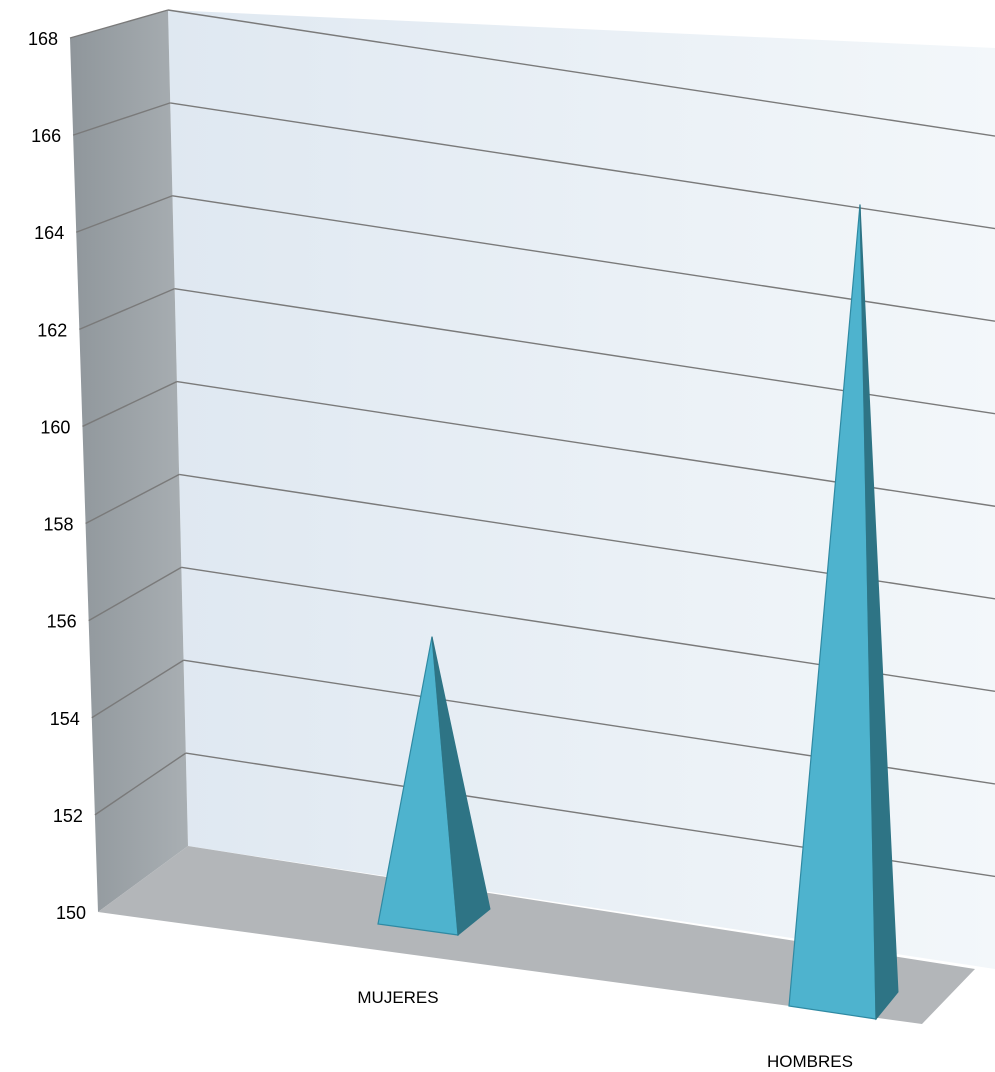  What do you see at coordinates (129, 461) in the screenshot?
I see `side-wall` at bounding box center [129, 461].